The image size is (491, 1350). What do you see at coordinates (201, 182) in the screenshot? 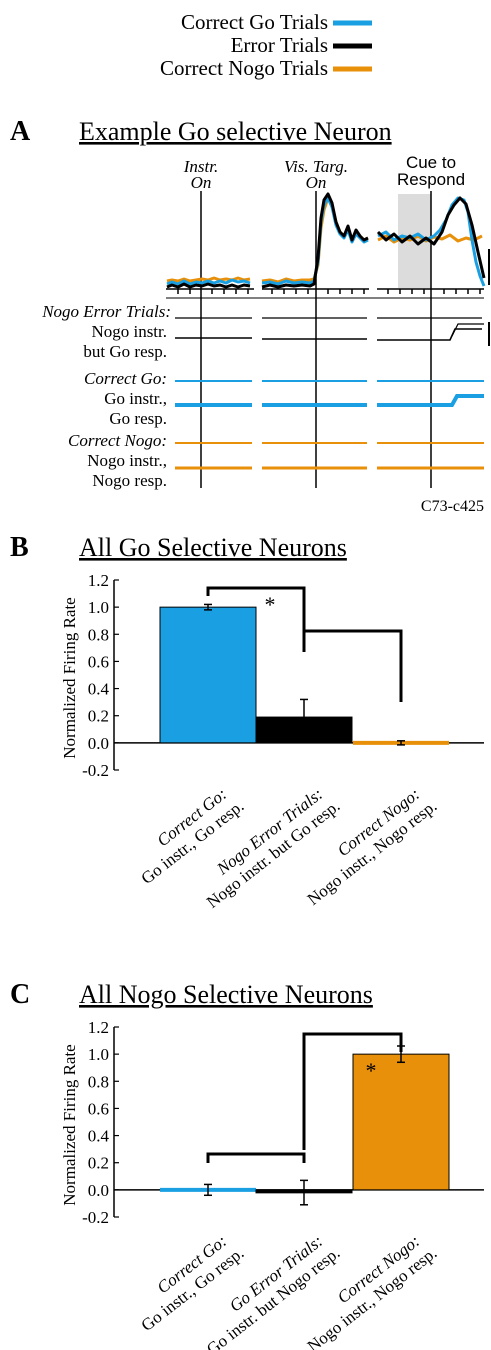
I see `event-instr-on-label: On` at bounding box center [201, 182].